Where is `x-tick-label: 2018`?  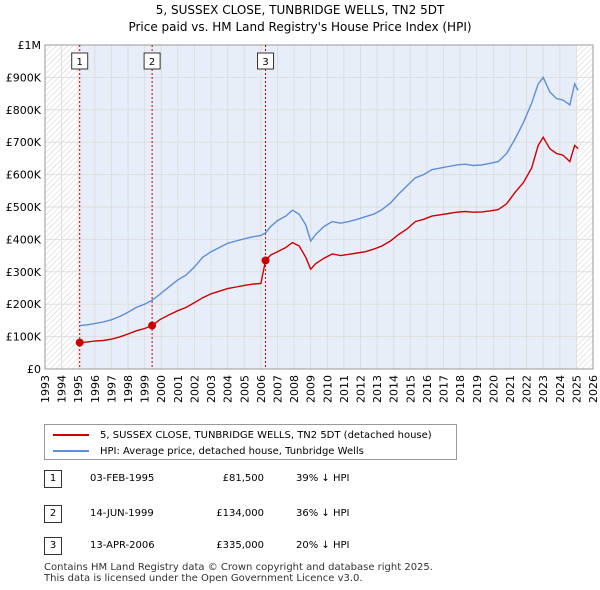 x-tick-label: 2018 is located at coordinates (460, 389).